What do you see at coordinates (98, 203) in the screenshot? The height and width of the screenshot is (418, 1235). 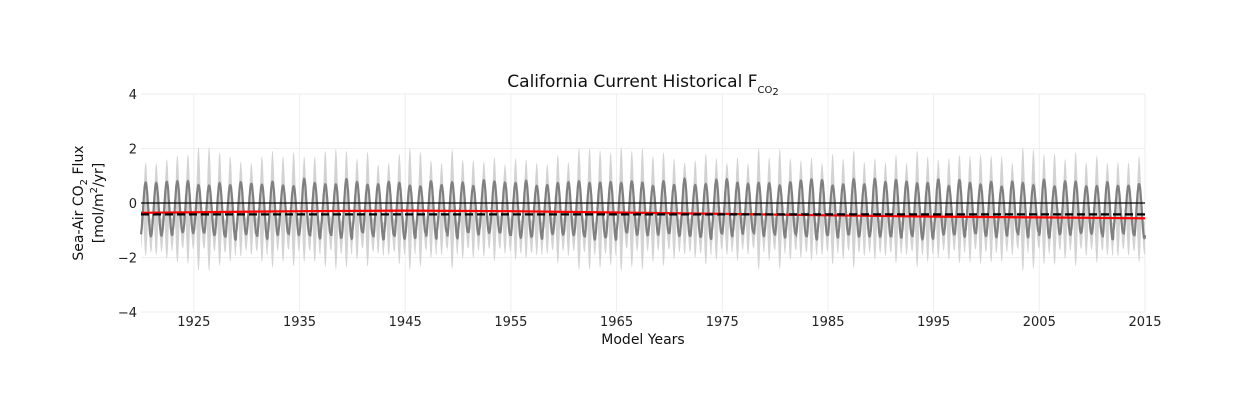 I see `svg-text: [mol/m2/yr]` at bounding box center [98, 203].